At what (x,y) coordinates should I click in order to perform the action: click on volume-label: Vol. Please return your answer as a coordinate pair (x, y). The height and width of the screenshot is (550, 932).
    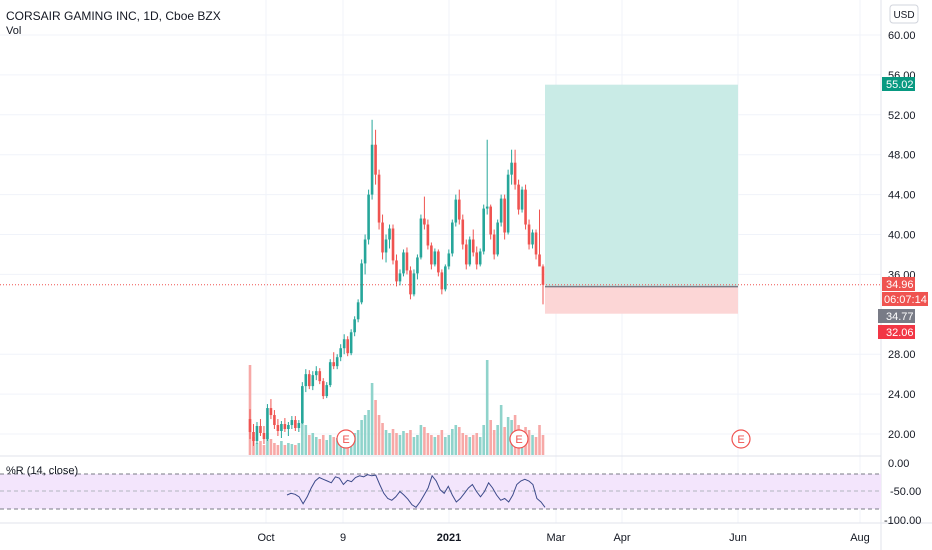
    Looking at the image, I should click on (13, 31).